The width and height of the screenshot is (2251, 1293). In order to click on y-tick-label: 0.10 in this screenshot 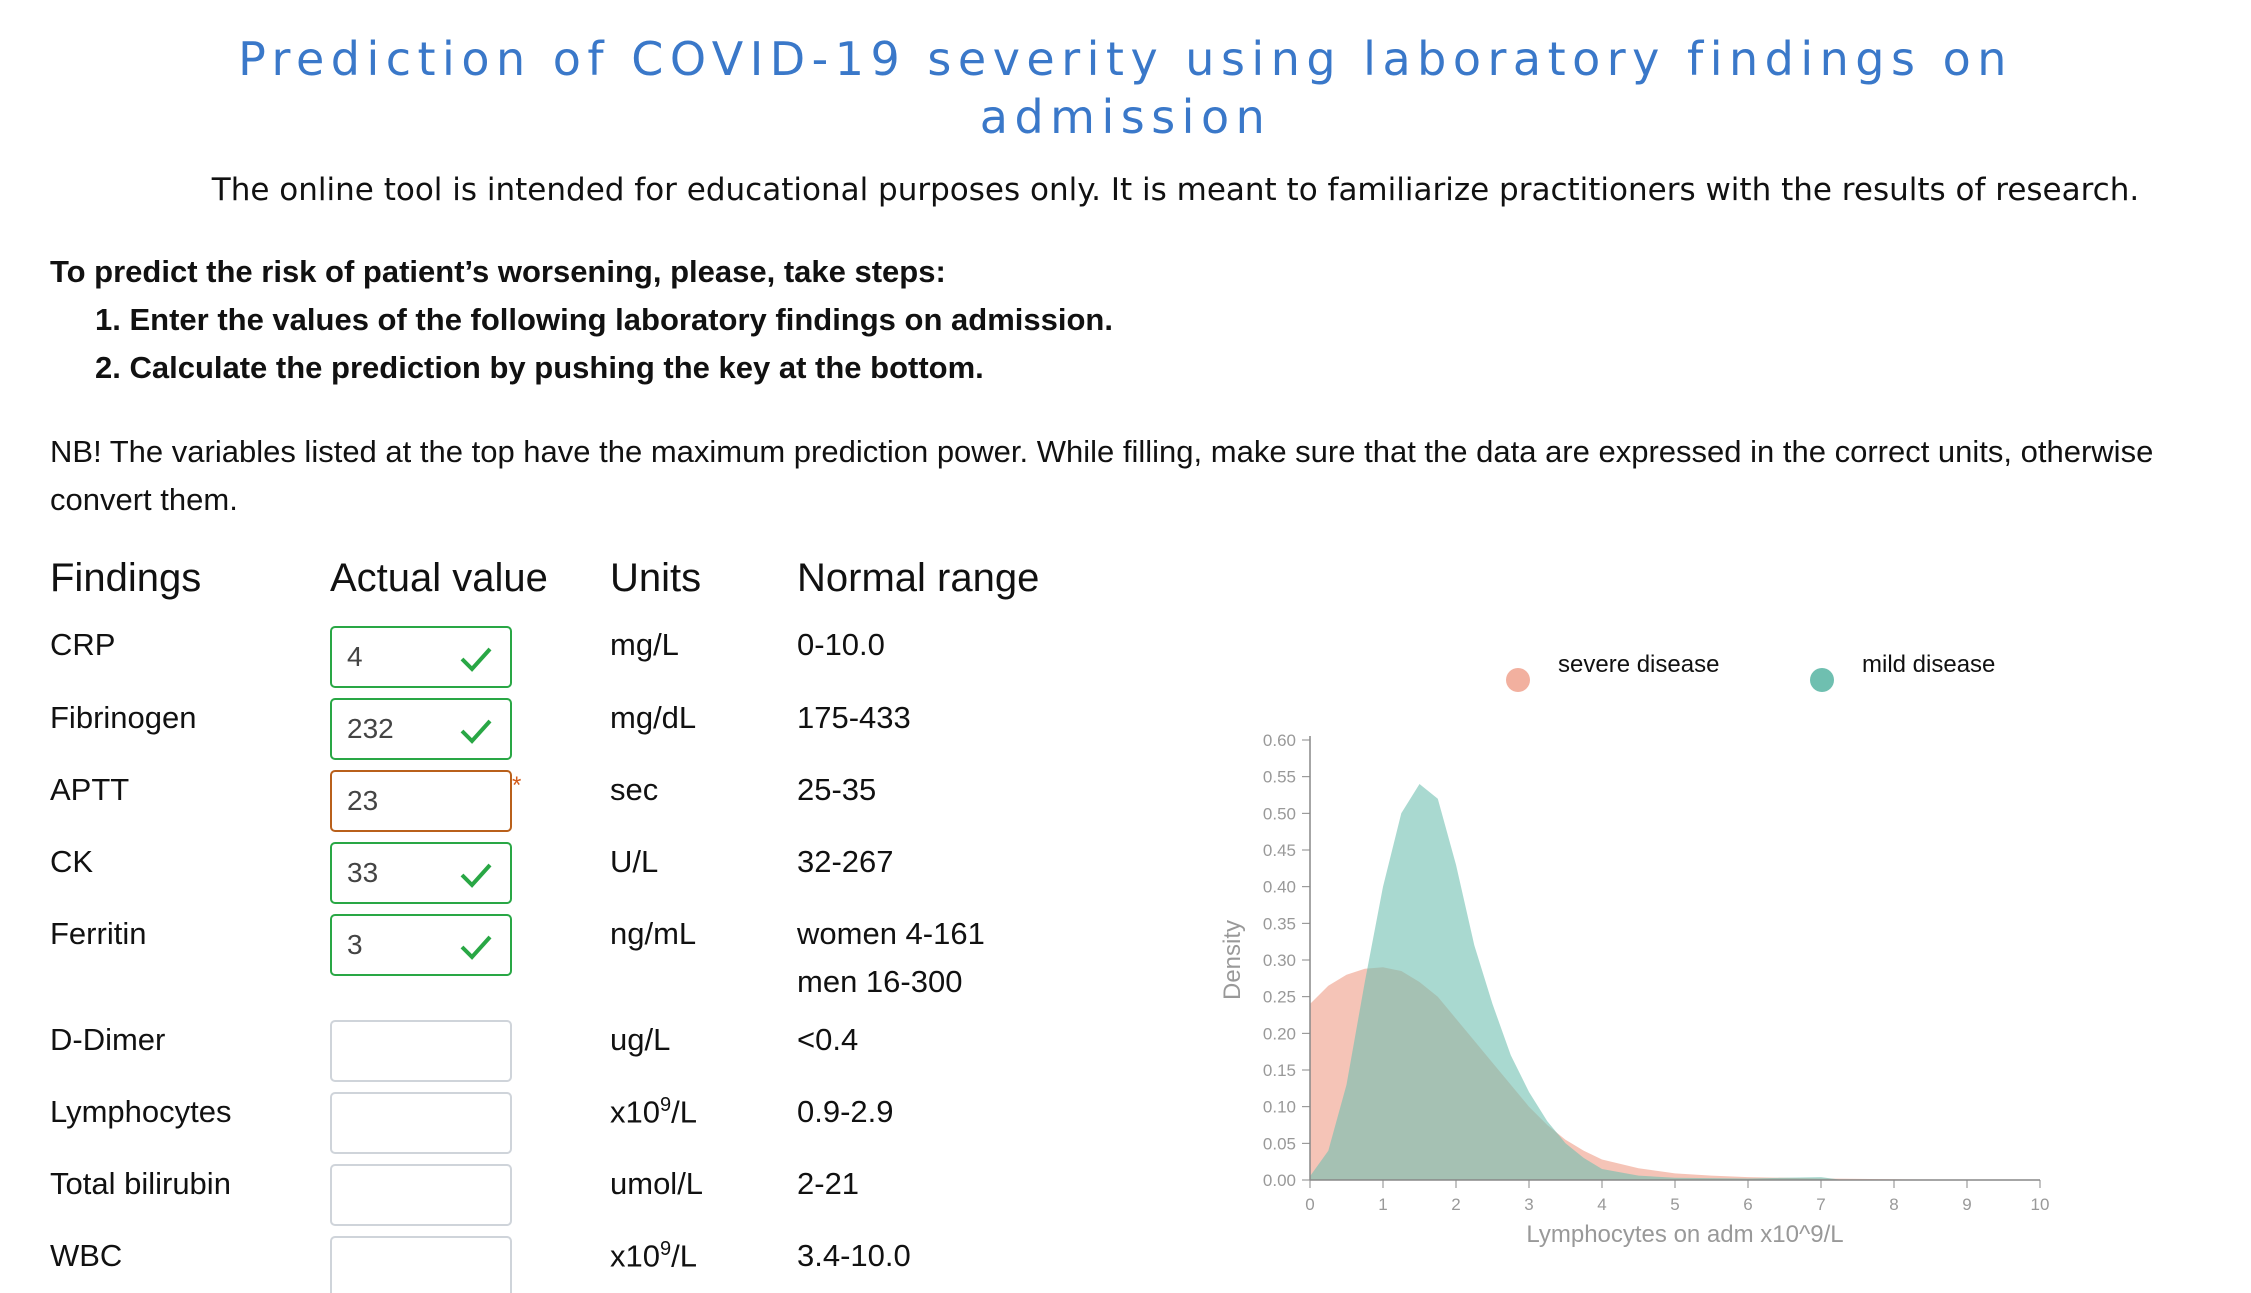, I will do `click(1279, 1107)`.